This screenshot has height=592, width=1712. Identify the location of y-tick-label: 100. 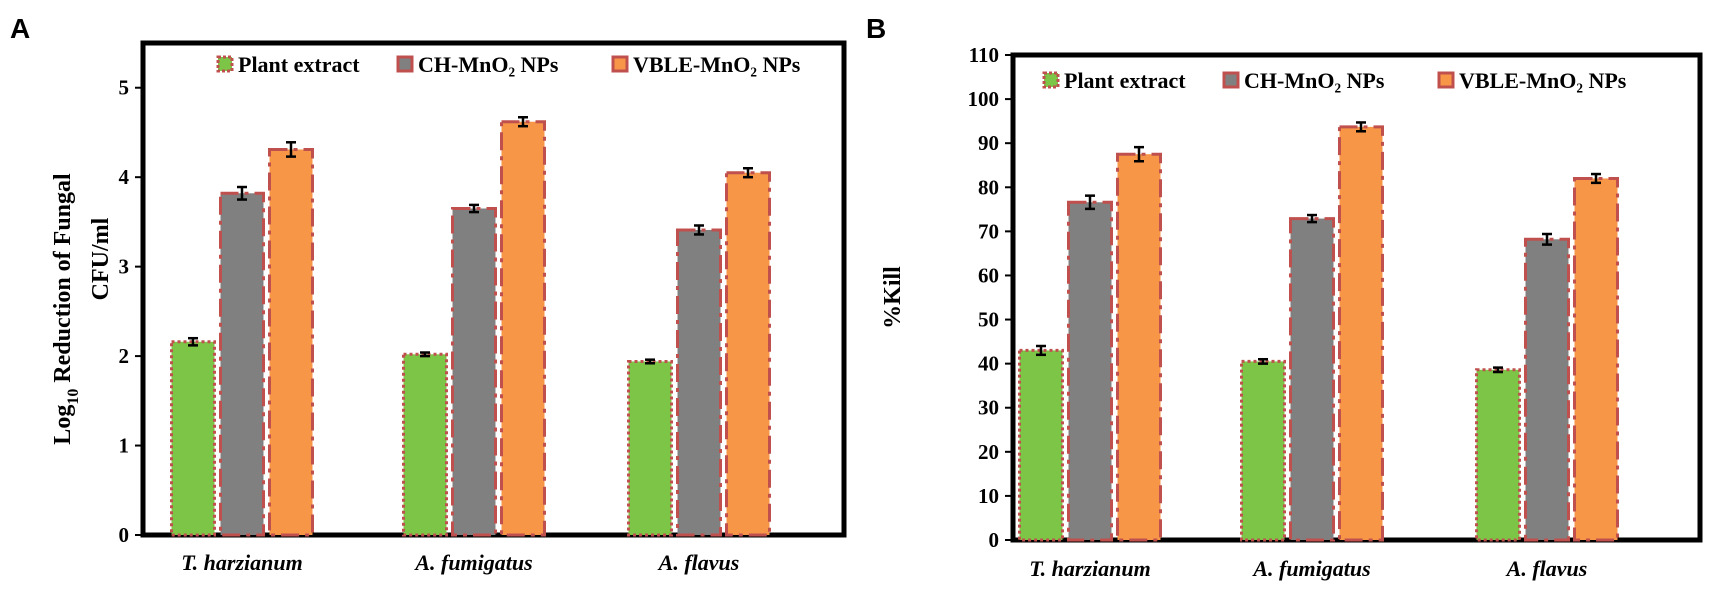
(984, 99).